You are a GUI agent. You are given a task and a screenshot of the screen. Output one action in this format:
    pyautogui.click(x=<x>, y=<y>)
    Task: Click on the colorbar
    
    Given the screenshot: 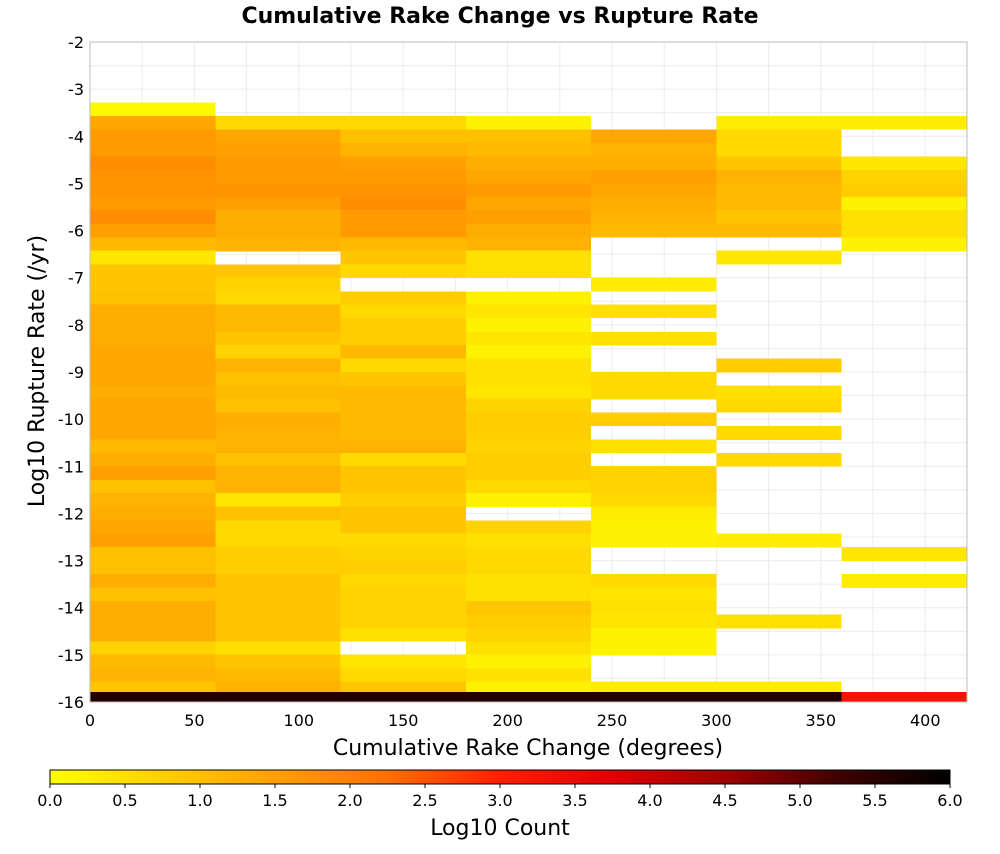 What is the action you would take?
    pyautogui.click(x=500, y=777)
    